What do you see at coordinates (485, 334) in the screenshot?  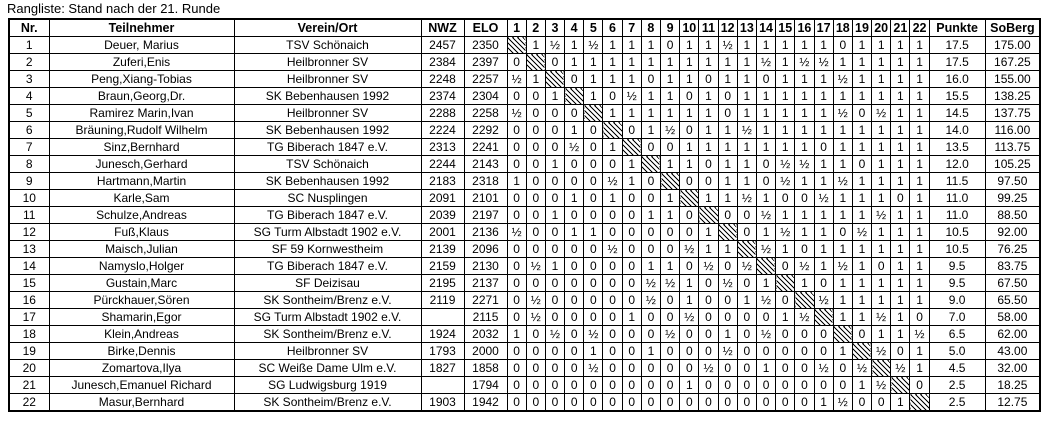 I see `elo-cell: 2032` at bounding box center [485, 334].